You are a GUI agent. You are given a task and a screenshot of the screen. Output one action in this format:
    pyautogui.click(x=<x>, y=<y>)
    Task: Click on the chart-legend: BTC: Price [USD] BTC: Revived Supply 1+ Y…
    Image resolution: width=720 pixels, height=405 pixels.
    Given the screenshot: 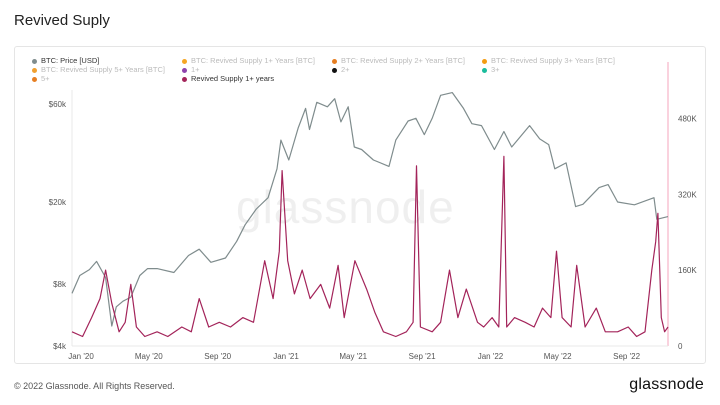 What is the action you would take?
    pyautogui.click(x=352, y=71)
    